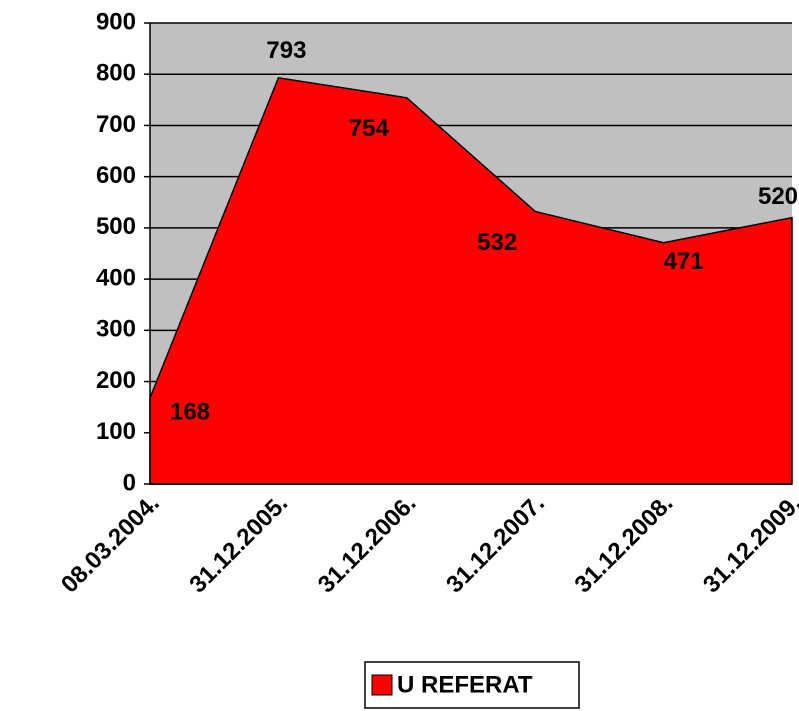 The image size is (799, 711). Describe the element at coordinates (116, 175) in the screenshot. I see `y-tick-label: 600` at that location.